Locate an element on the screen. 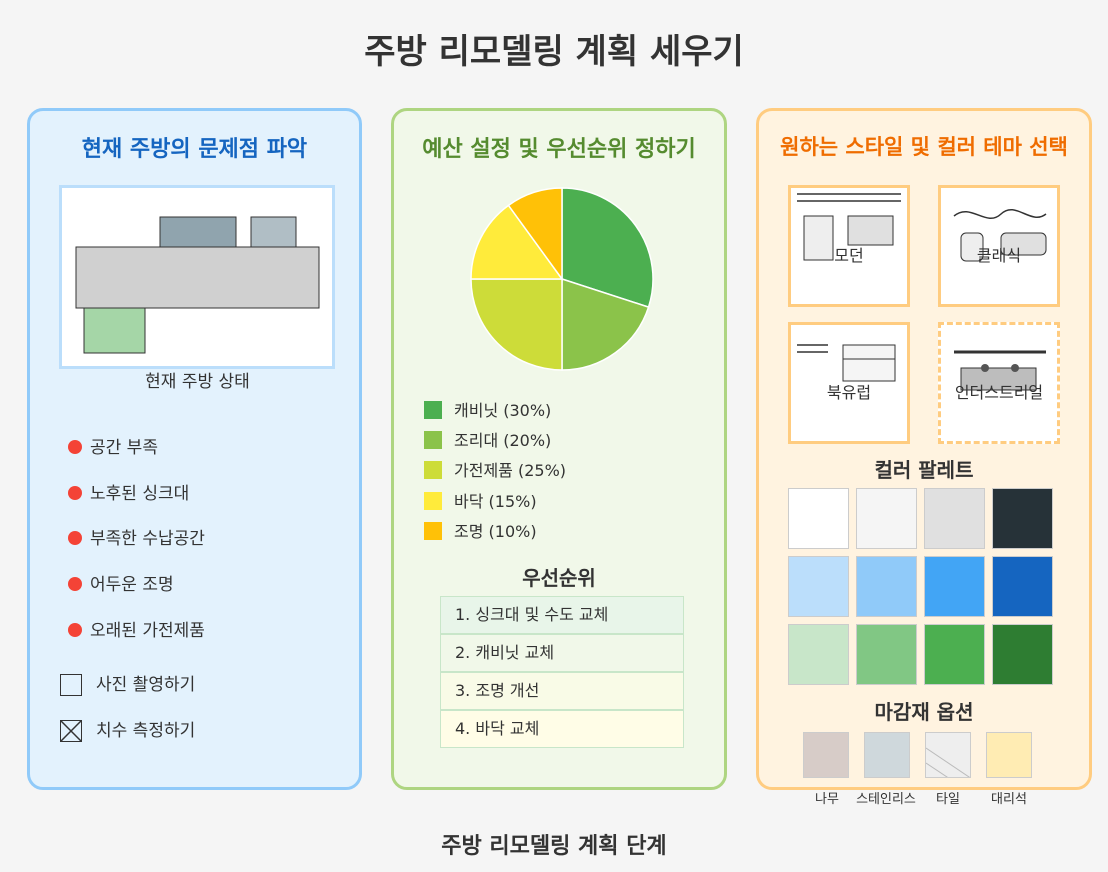 Image resolution: width=1108 pixels, height=872 pixels. checklist-item-measure: 치수 측정하기 is located at coordinates (127, 729).